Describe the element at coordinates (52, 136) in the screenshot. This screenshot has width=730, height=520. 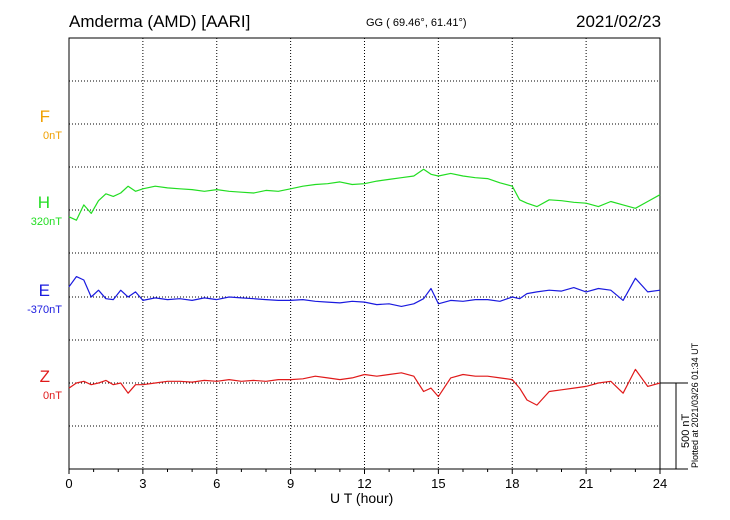
I see `component-f-baseline: 0nT` at that location.